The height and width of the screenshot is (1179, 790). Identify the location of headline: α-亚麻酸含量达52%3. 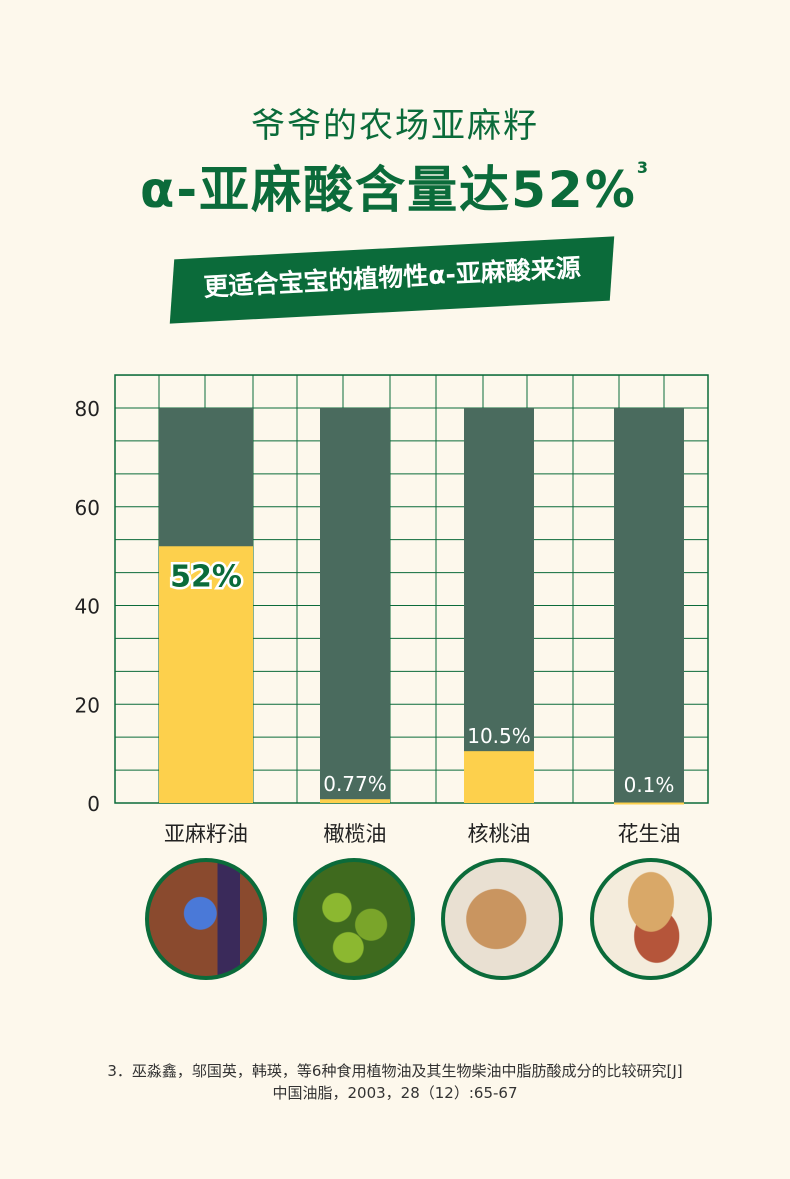
(395, 186).